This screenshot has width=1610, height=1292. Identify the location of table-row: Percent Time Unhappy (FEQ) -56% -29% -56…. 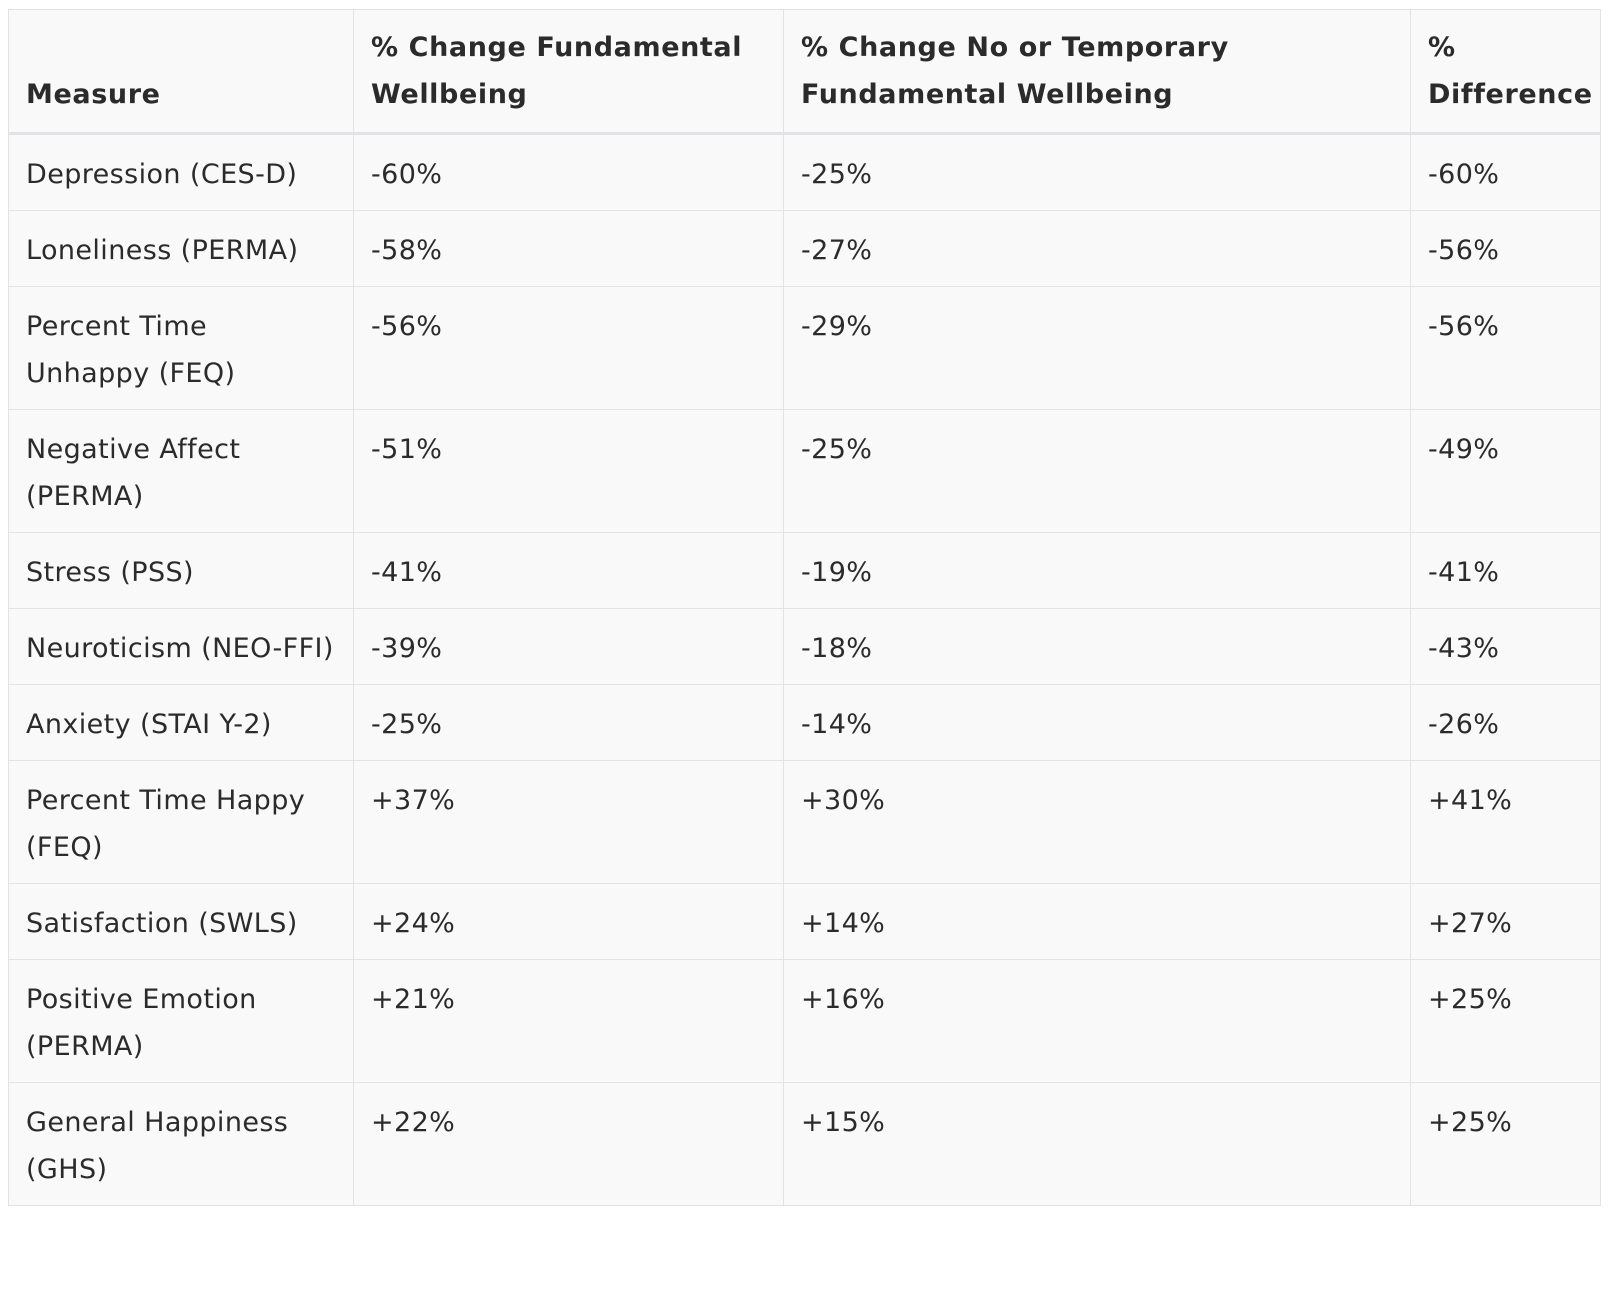
(804, 348).